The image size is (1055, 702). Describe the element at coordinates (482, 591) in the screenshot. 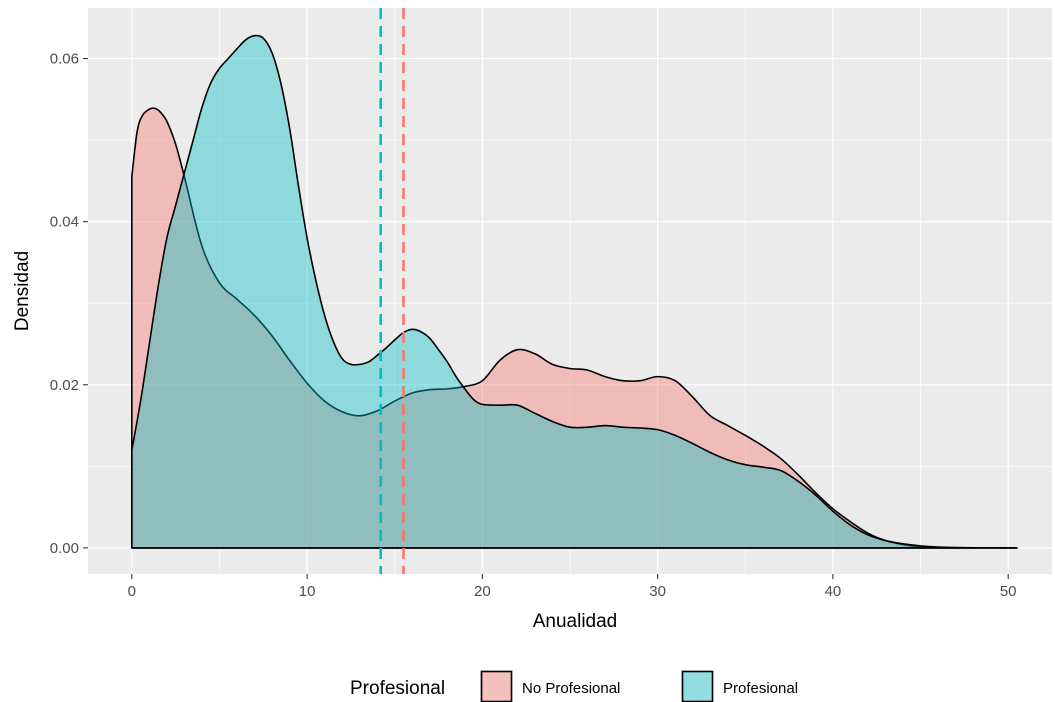

I see `x-tick-label: 20` at that location.